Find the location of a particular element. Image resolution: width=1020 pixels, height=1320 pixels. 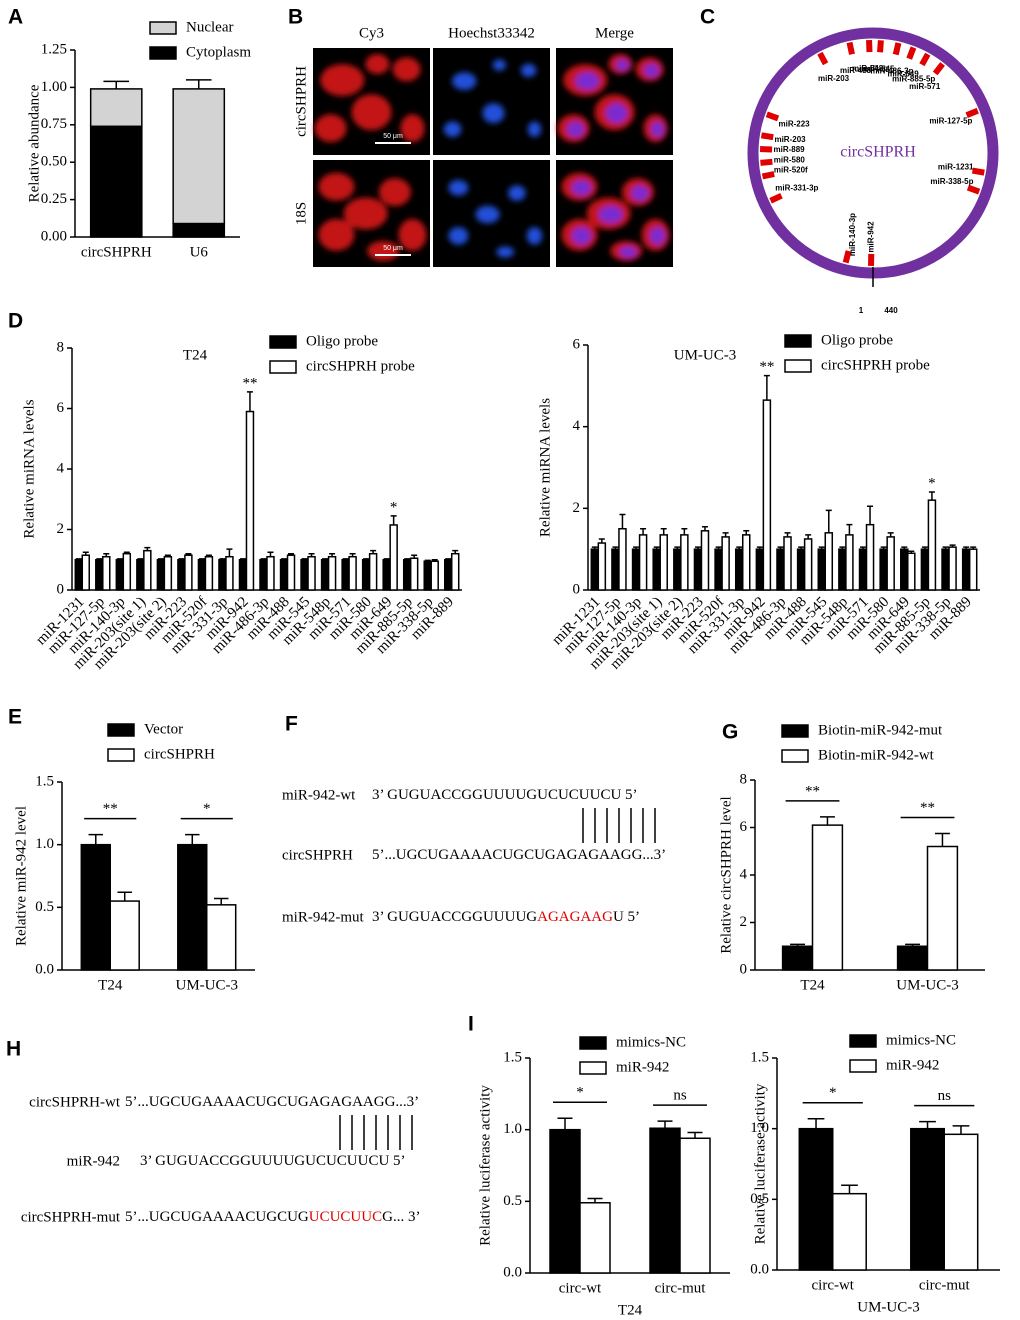

y-axis-label: Relative miR-942 level is located at coordinates (21, 876).